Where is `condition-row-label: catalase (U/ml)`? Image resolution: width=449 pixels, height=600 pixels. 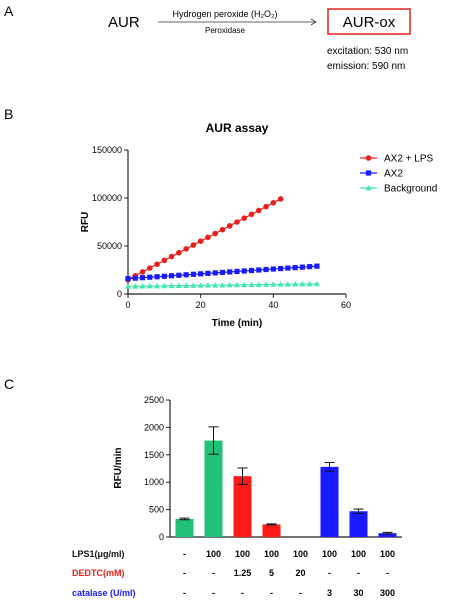 condition-row-label: catalase (U/ml) is located at coordinates (104, 593).